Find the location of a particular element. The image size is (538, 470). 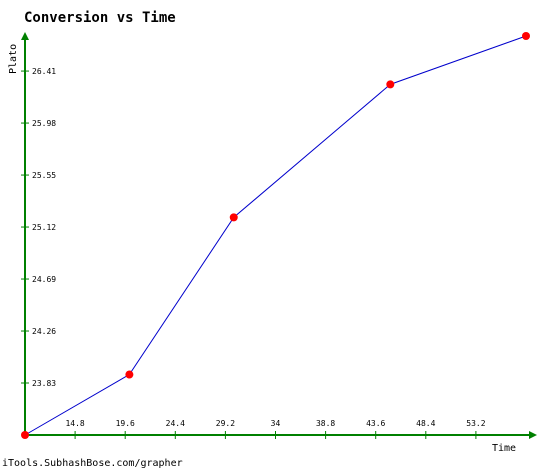

x-axis-arrow is located at coordinates (533, 435).